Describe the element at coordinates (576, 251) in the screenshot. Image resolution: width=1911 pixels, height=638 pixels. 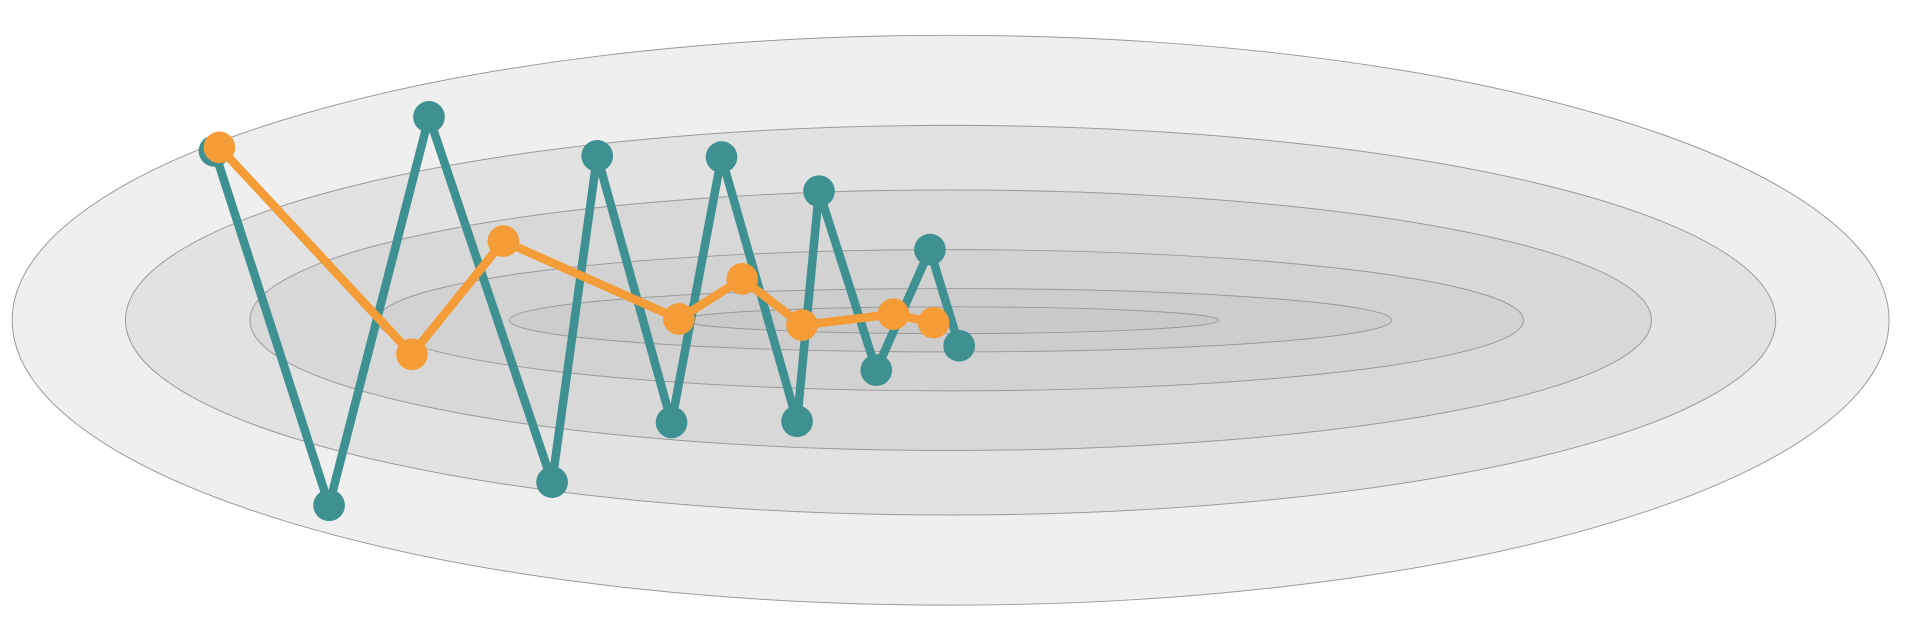
I see `orange-path` at that location.